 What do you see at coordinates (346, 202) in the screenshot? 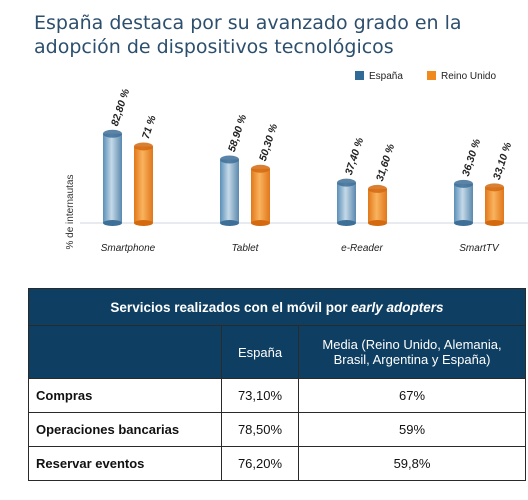
I see `bar-espana-e-reader` at bounding box center [346, 202].